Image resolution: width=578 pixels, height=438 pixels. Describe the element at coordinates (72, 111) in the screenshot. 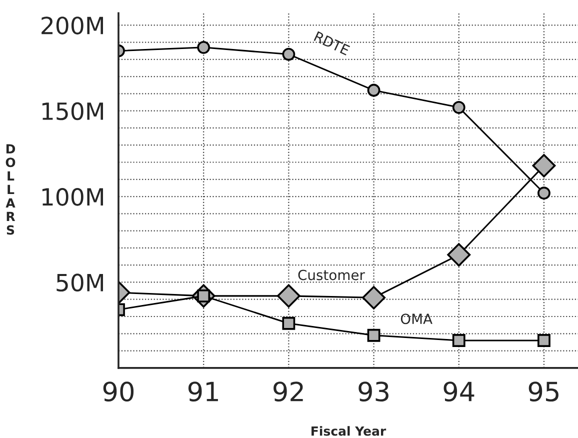

I see `y-tick-label: 150M` at that location.